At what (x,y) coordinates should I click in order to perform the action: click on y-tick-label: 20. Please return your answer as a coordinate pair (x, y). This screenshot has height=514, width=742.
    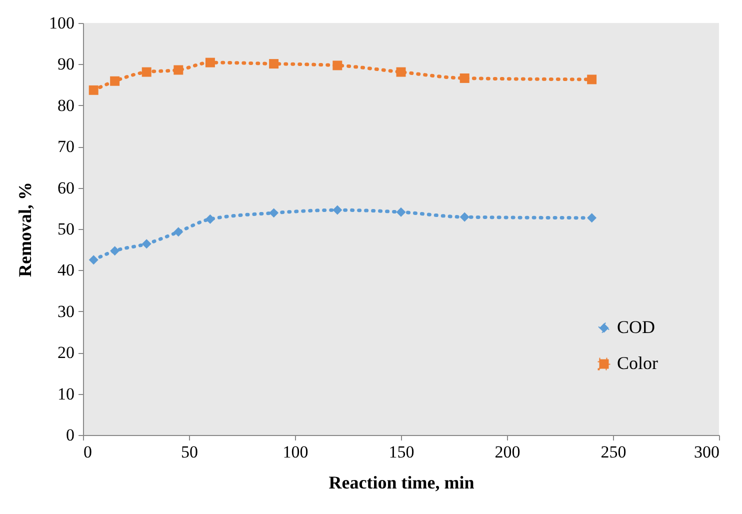
    Looking at the image, I should click on (66, 352).